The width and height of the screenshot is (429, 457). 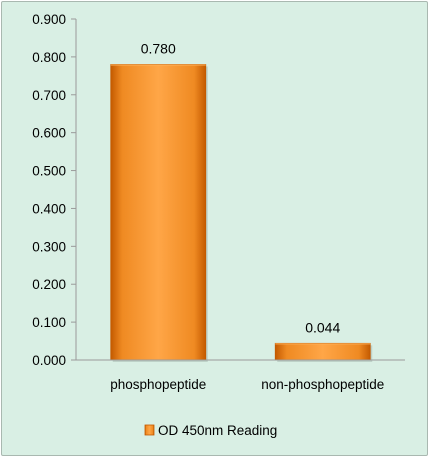 What do you see at coordinates (149, 430) in the screenshot?
I see `legend-swatch` at bounding box center [149, 430].